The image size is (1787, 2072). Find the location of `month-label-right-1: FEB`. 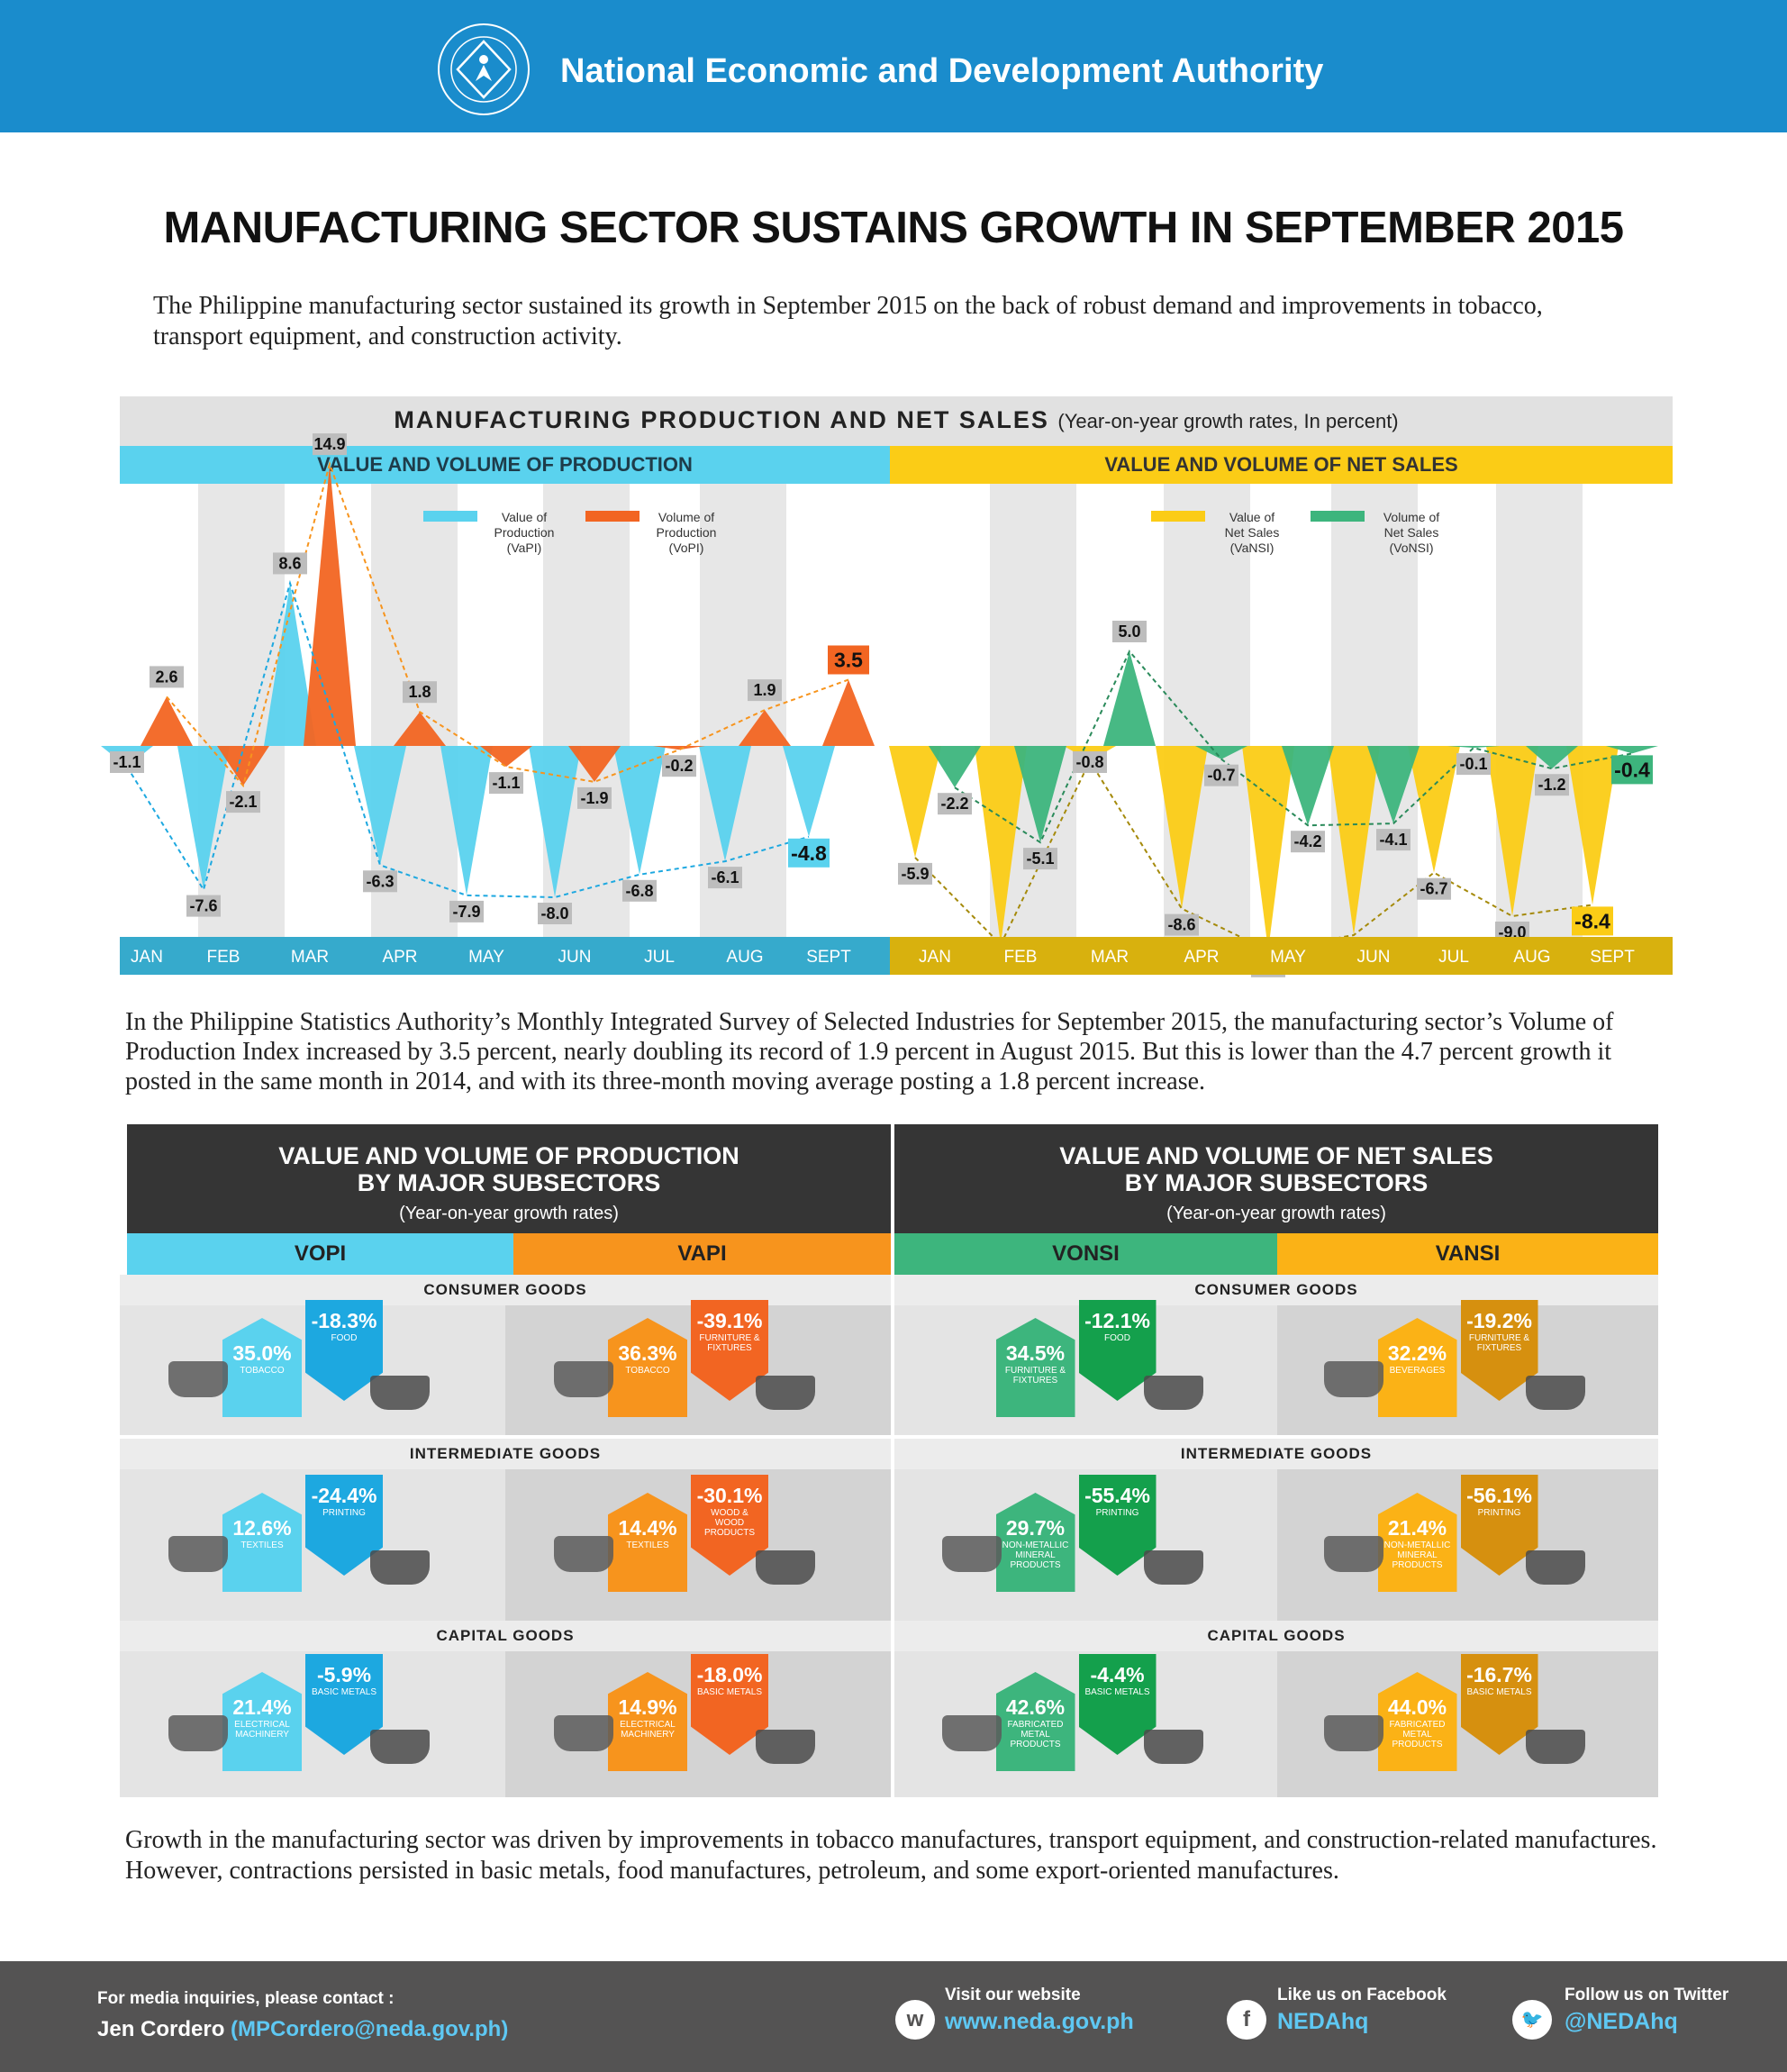

month-label-right-1: FEB is located at coordinates (1021, 957).